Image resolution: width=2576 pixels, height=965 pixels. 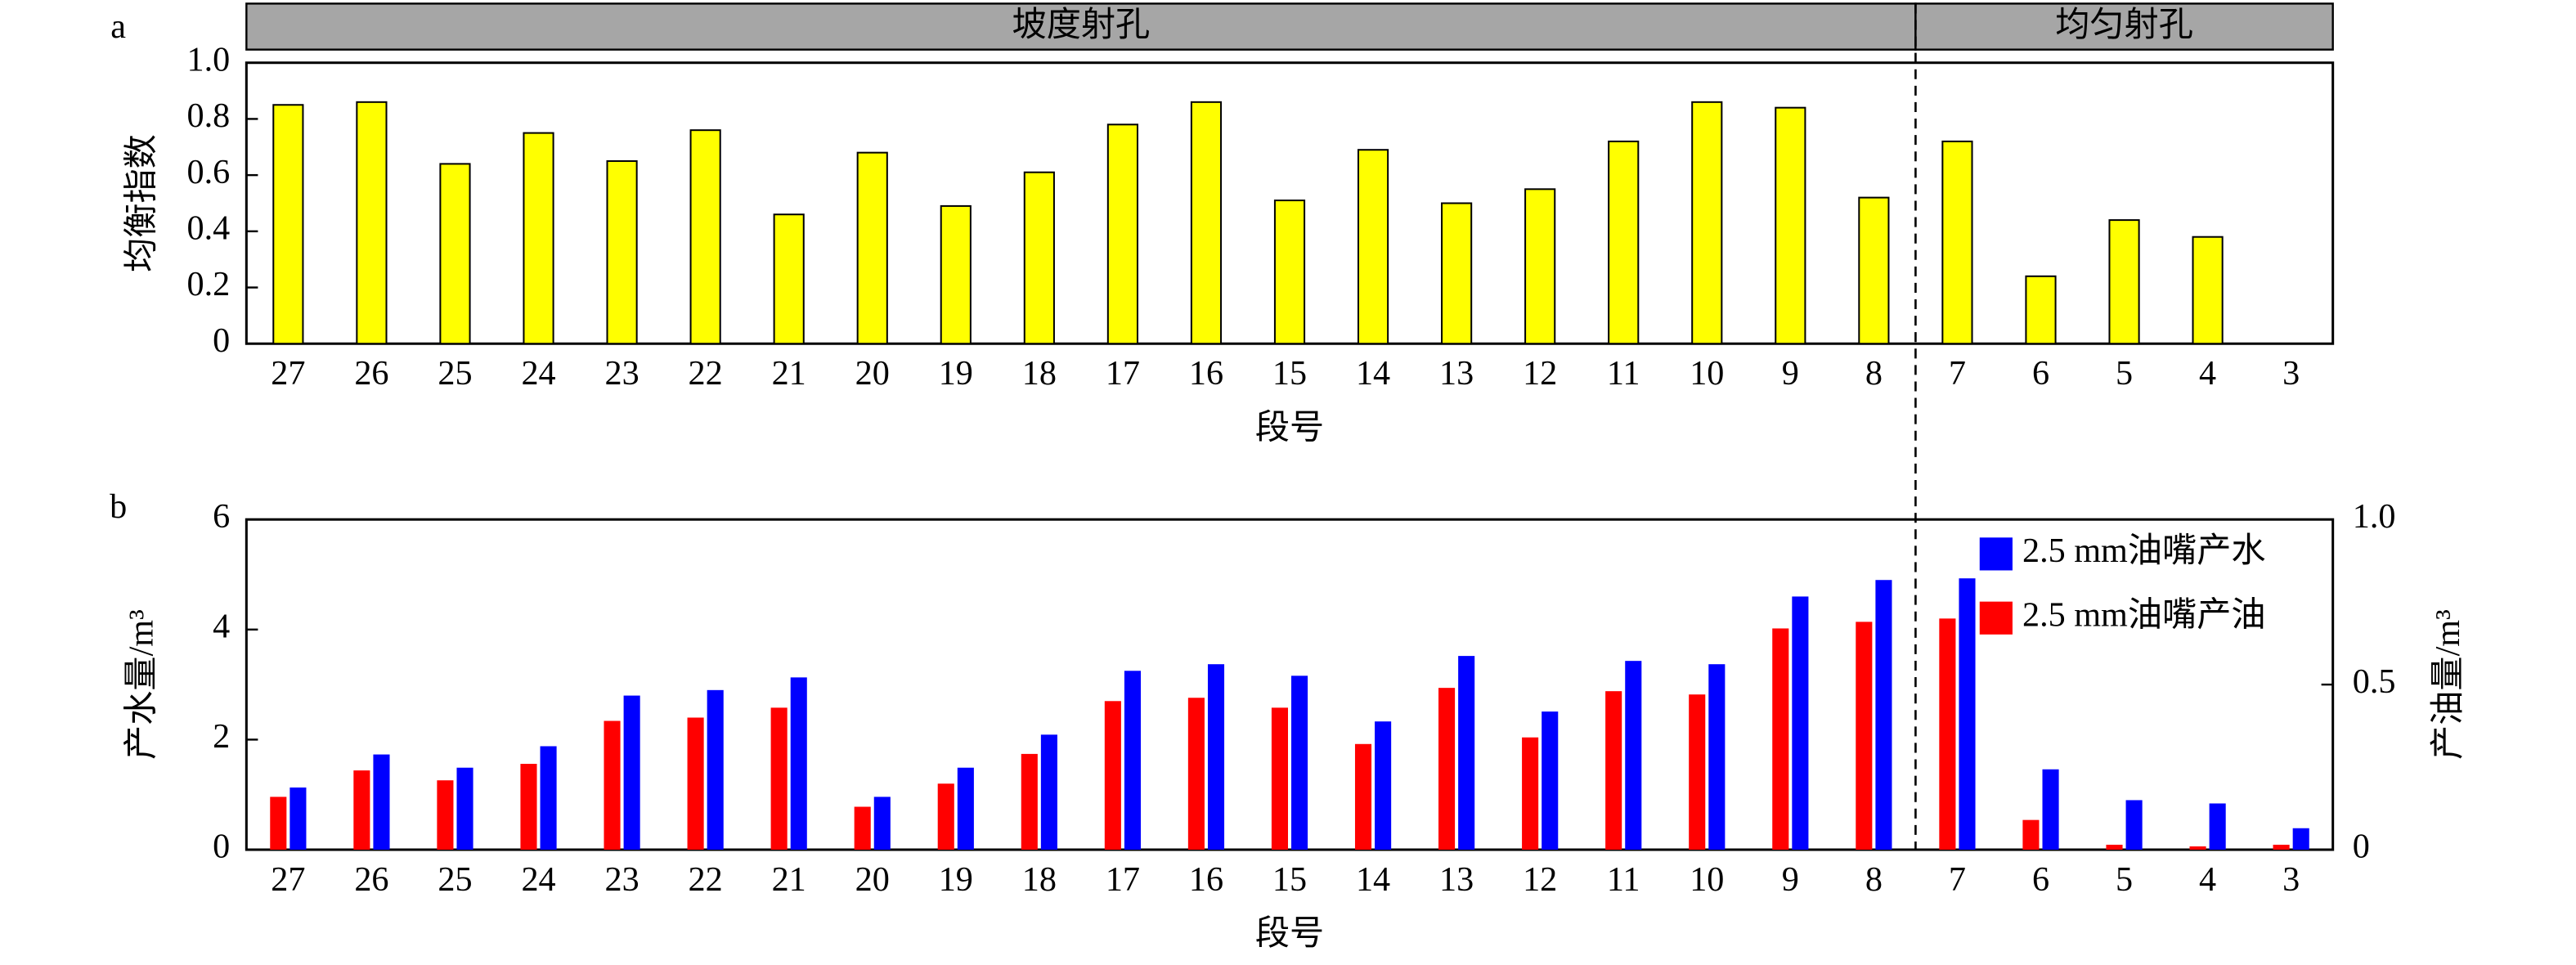 I want to click on x-tick-label: 13, so click(x=1457, y=373).